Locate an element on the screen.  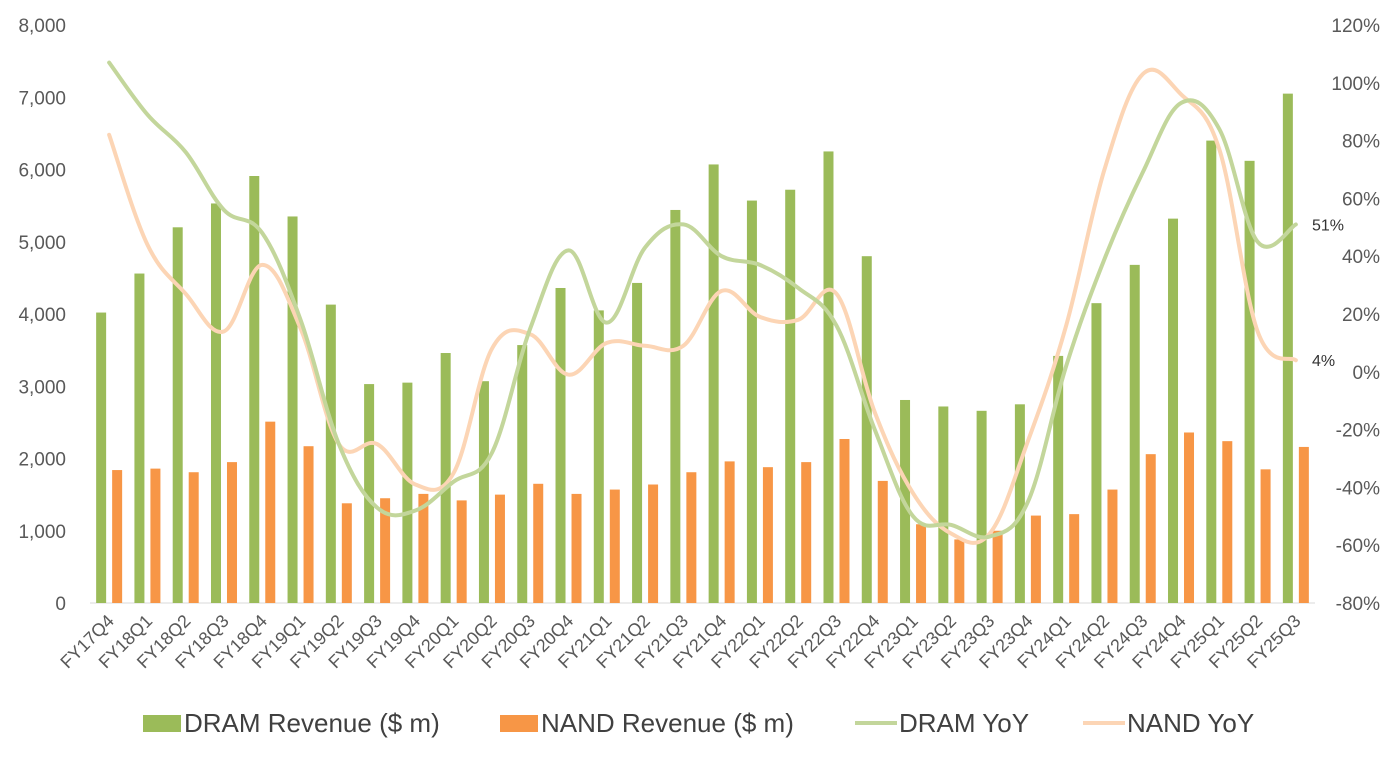
left-axis-tick-label: 2,000 is located at coordinates (42, 460).